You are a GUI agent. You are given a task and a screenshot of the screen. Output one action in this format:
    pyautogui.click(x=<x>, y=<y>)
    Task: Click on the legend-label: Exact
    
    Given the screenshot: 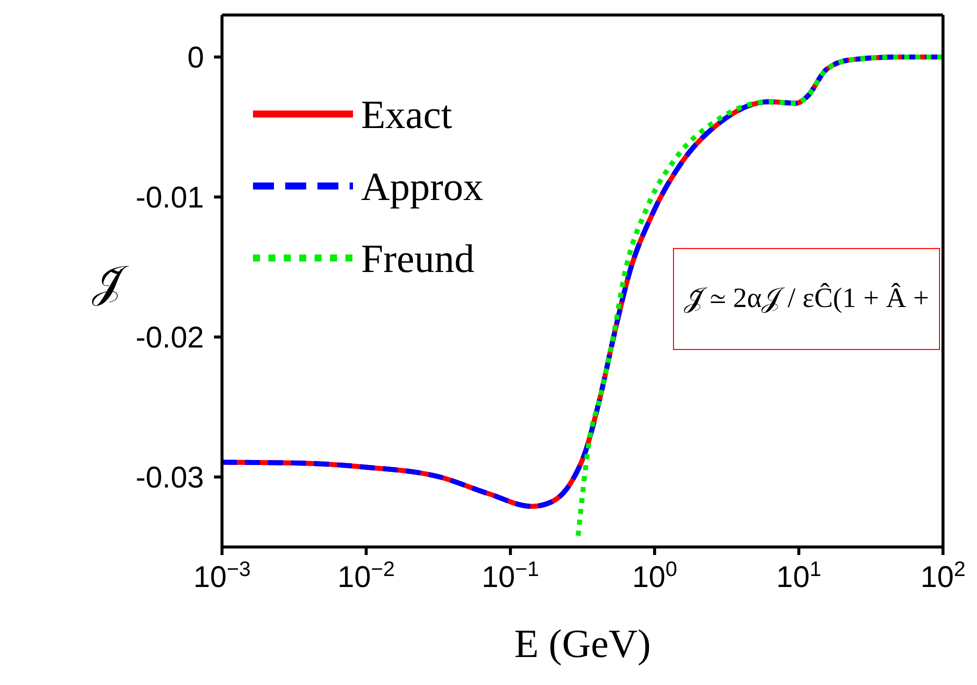 What is the action you would take?
    pyautogui.click(x=406, y=114)
    